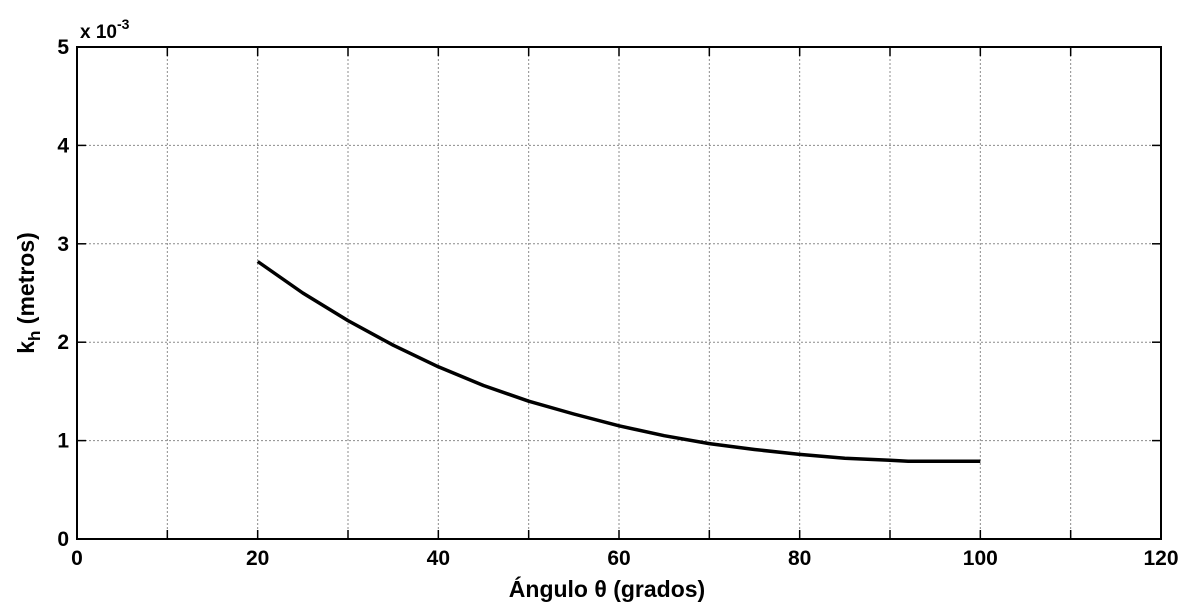 The height and width of the screenshot is (602, 1185). Describe the element at coordinates (63, 539) in the screenshot. I see `y-tick-label: 0` at that location.